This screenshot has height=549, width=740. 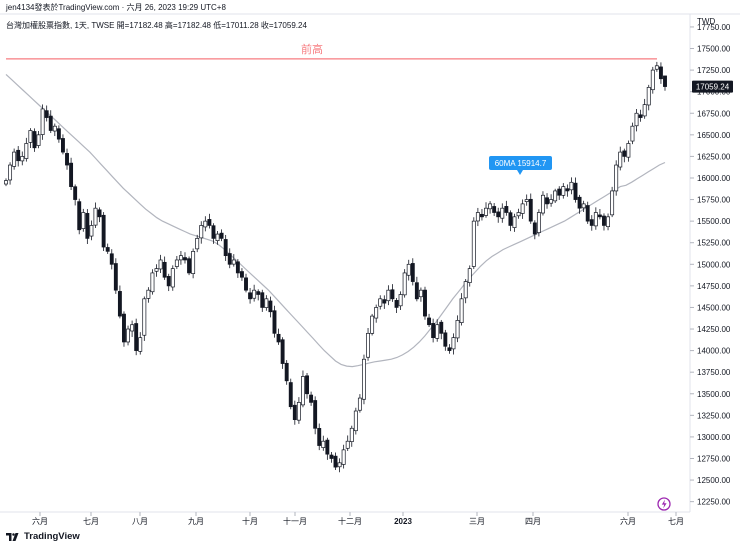 I want to click on x-tick-label: 四月, so click(x=533, y=521).